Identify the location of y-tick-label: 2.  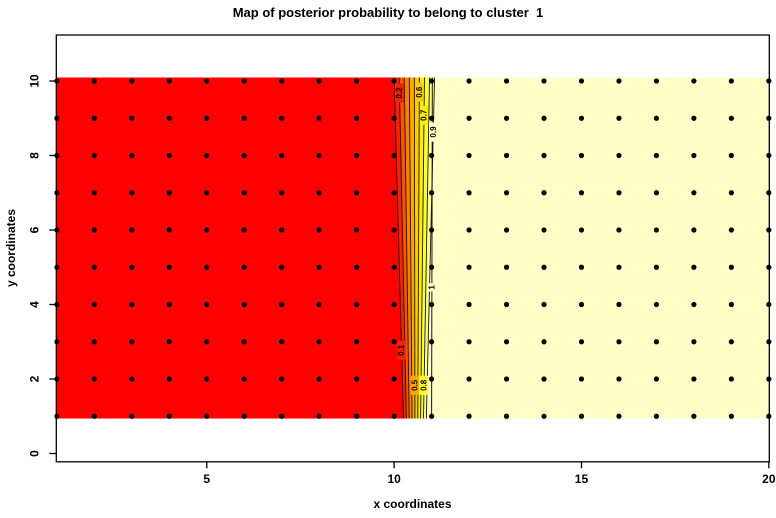
(34, 378).